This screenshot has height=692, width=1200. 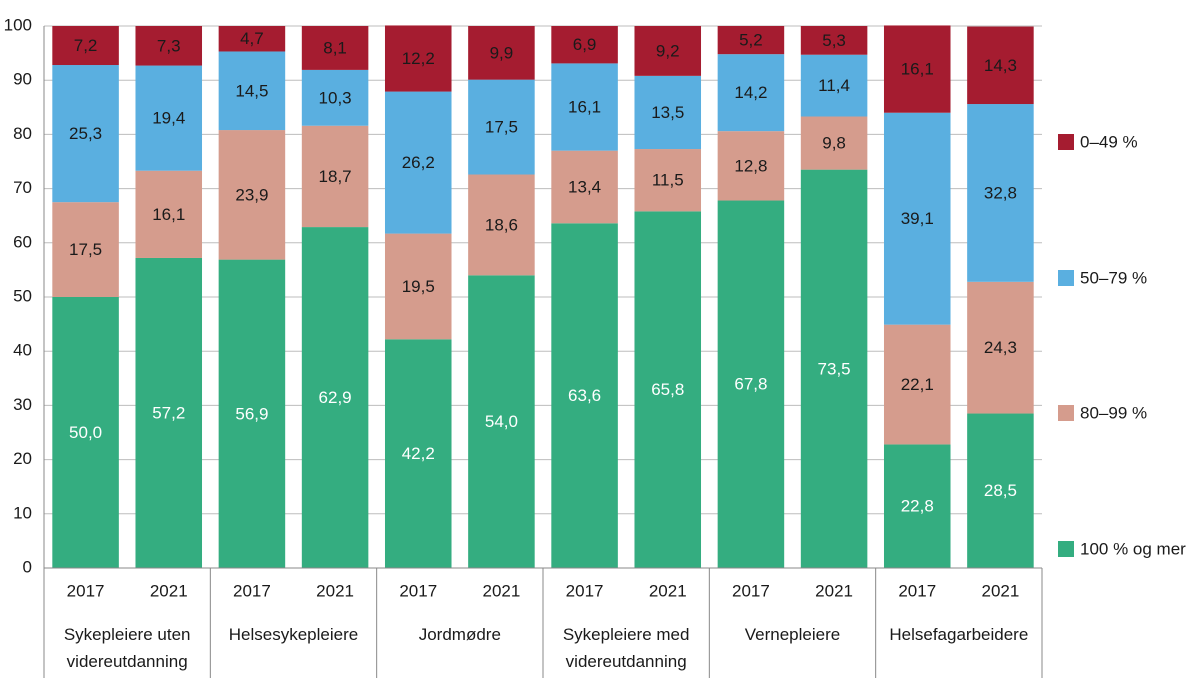 I want to click on y-tick-label: 60, so click(x=22, y=241).